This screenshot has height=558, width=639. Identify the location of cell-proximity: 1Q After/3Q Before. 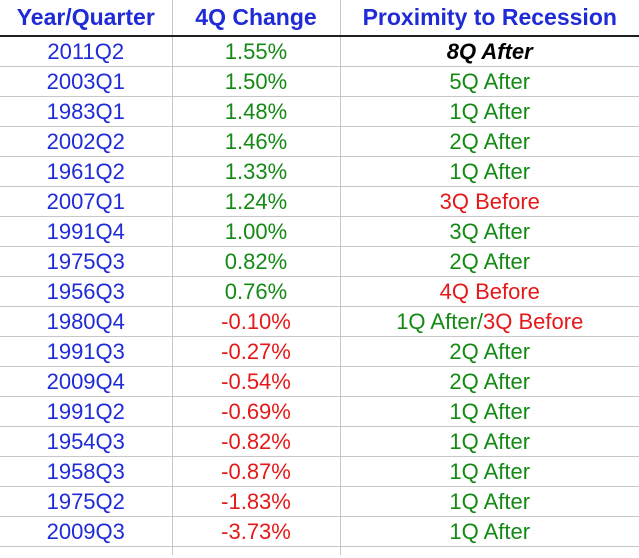
(489, 321).